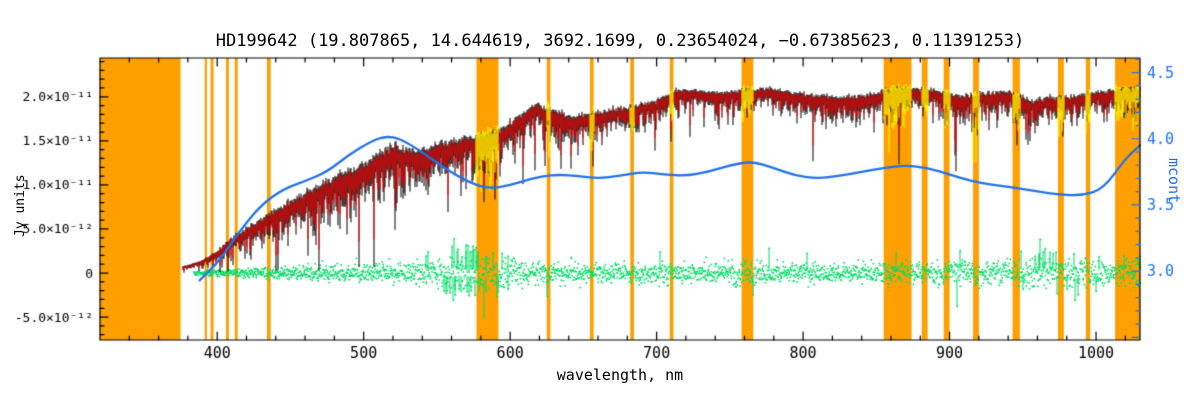 The width and height of the screenshot is (1200, 400). Describe the element at coordinates (1174, 181) in the screenshot. I see `y-axis-label-right: mcont` at that location.